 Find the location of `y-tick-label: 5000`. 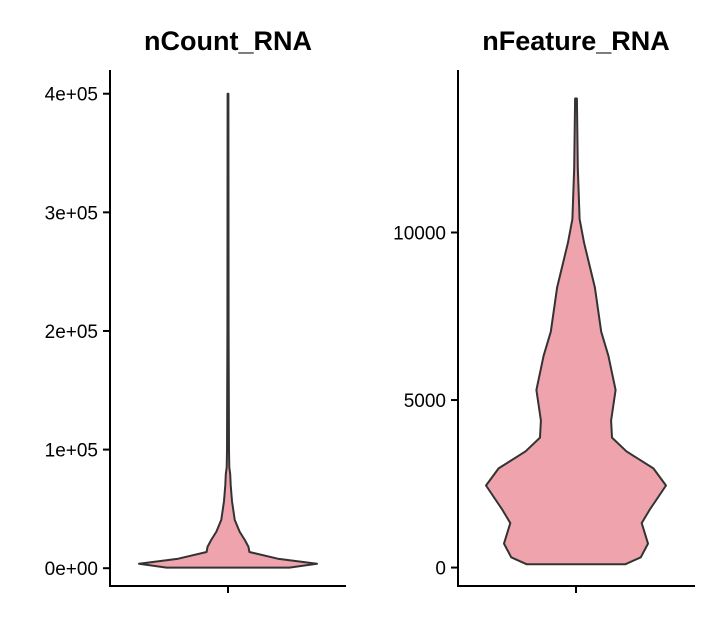

y-tick-label: 5000 is located at coordinates (425, 401).